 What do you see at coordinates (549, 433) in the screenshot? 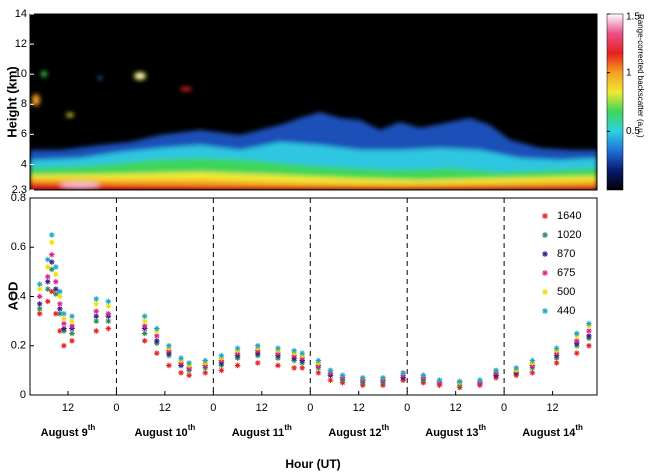
I see `day-label-text: August 14` at bounding box center [549, 433].